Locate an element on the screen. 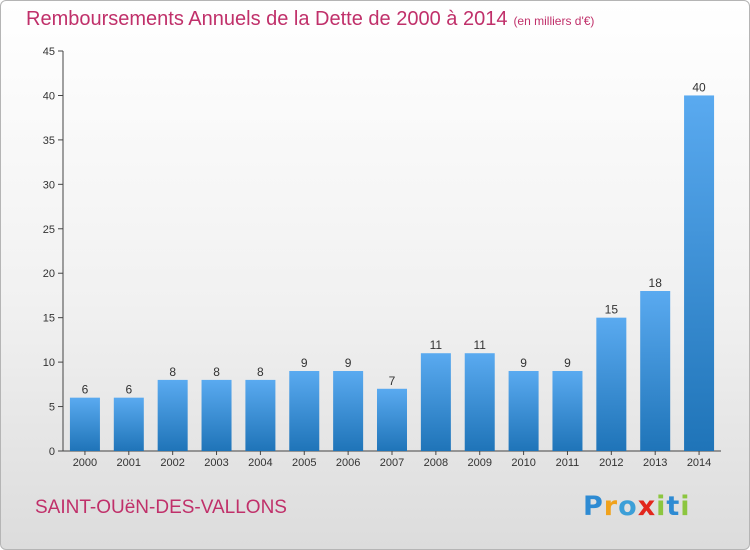 The width and height of the screenshot is (750, 550). x-tick-label: 2001 is located at coordinates (129, 463).